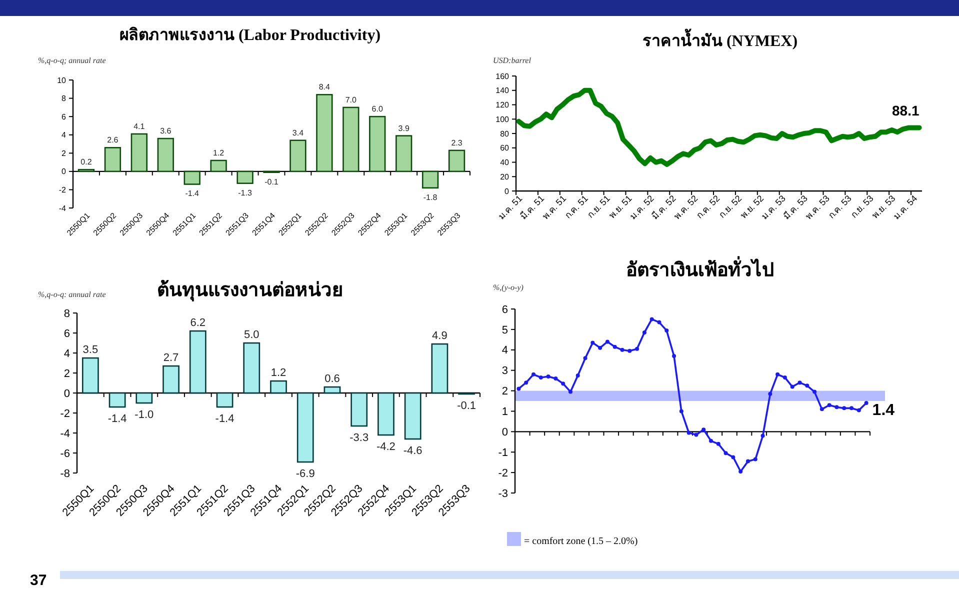  What do you see at coordinates (505, 163) in the screenshot?
I see `y-tick-label: 40` at bounding box center [505, 163].